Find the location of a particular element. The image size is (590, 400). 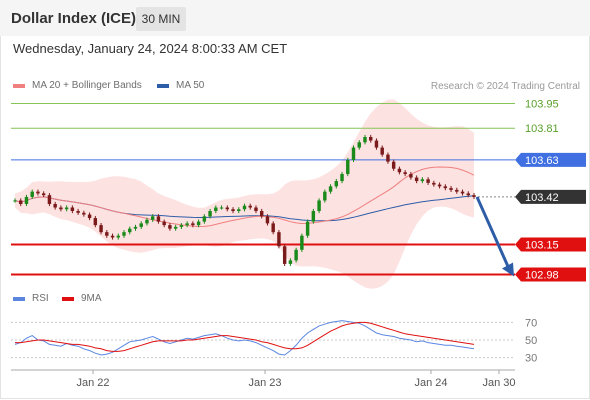

rsi-tick-0: 70 is located at coordinates (531, 323).